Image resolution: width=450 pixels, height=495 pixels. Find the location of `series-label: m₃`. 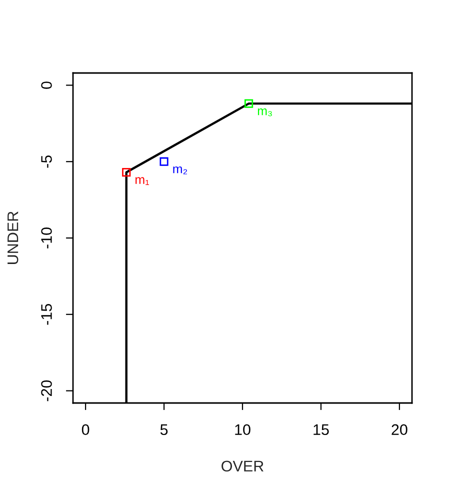

series-label: m₃ is located at coordinates (265, 112).